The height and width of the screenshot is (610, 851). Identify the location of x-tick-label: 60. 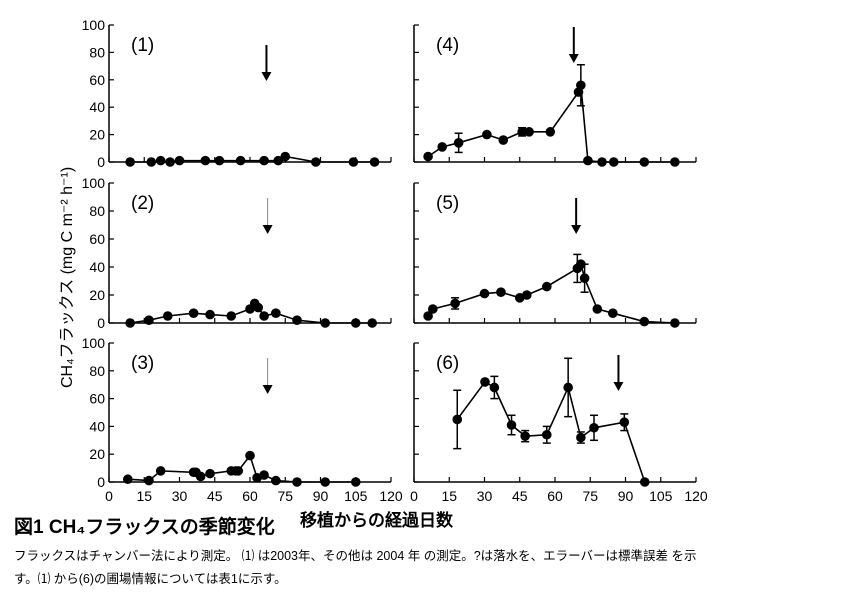
(555, 496).